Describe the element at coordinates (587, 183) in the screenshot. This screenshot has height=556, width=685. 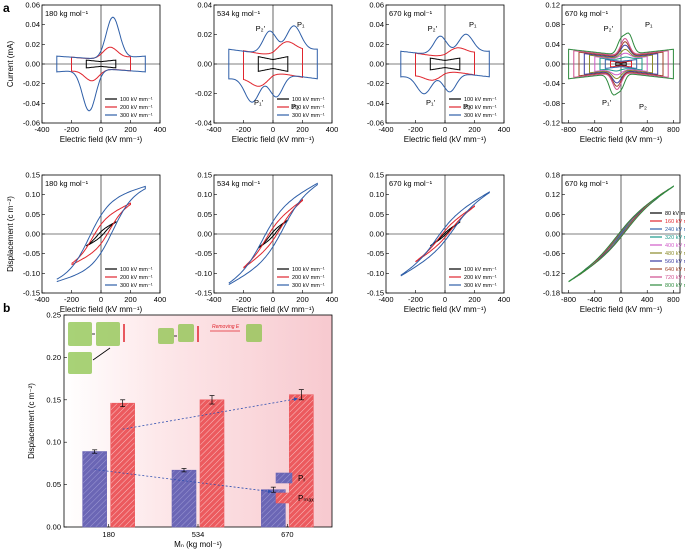
I see `molar-mass-annotation: 670 kg mol⁻¹` at that location.